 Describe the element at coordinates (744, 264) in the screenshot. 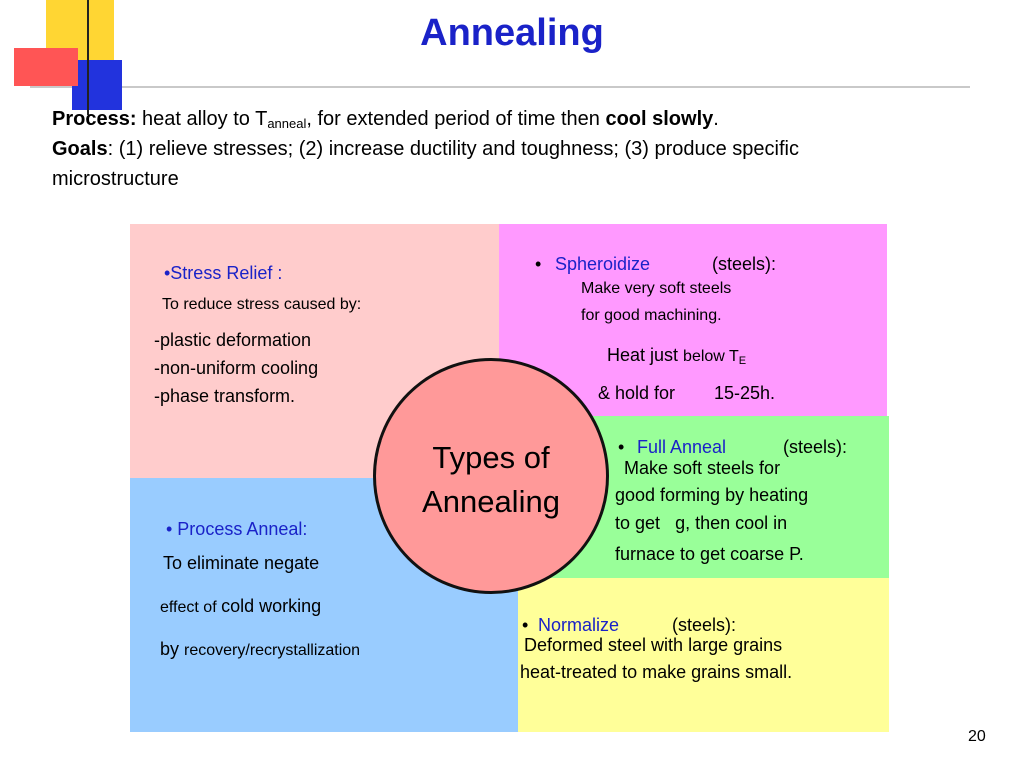

I see `spheroidize-suffix: (steels):` at that location.